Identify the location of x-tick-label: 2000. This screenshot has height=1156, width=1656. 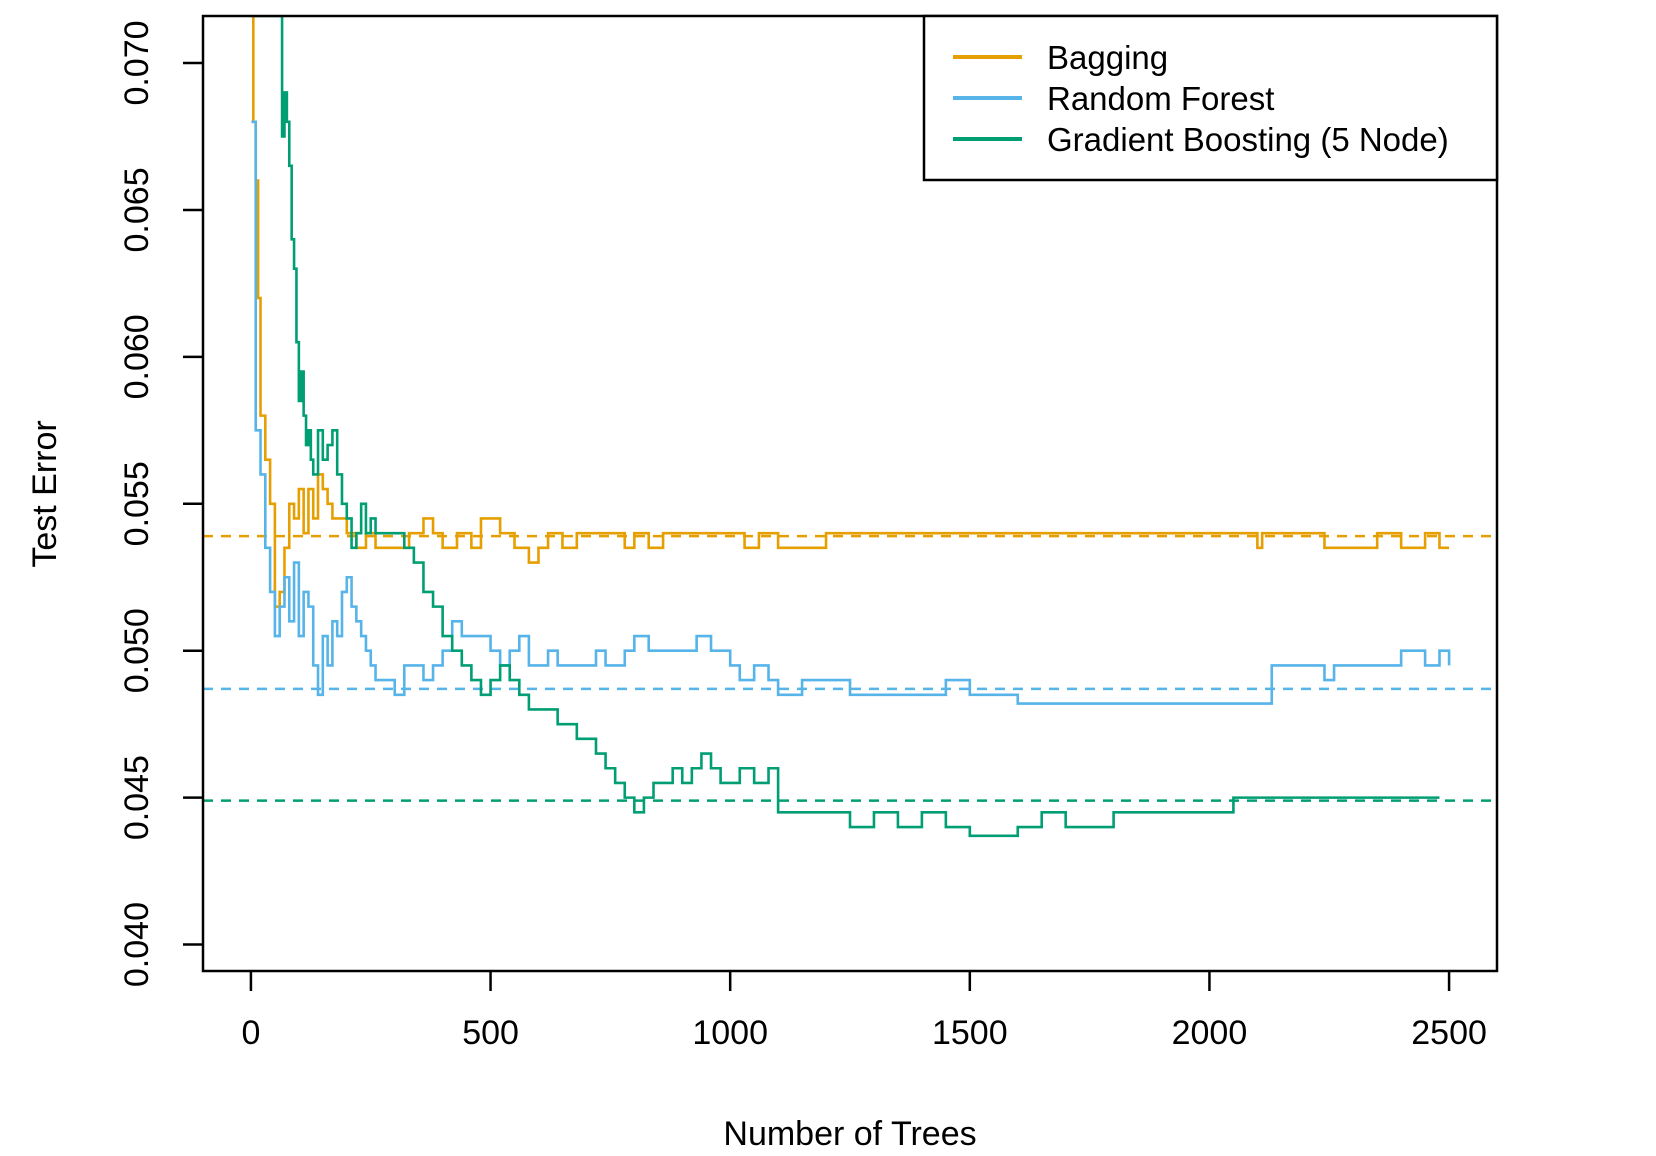
(1210, 1033).